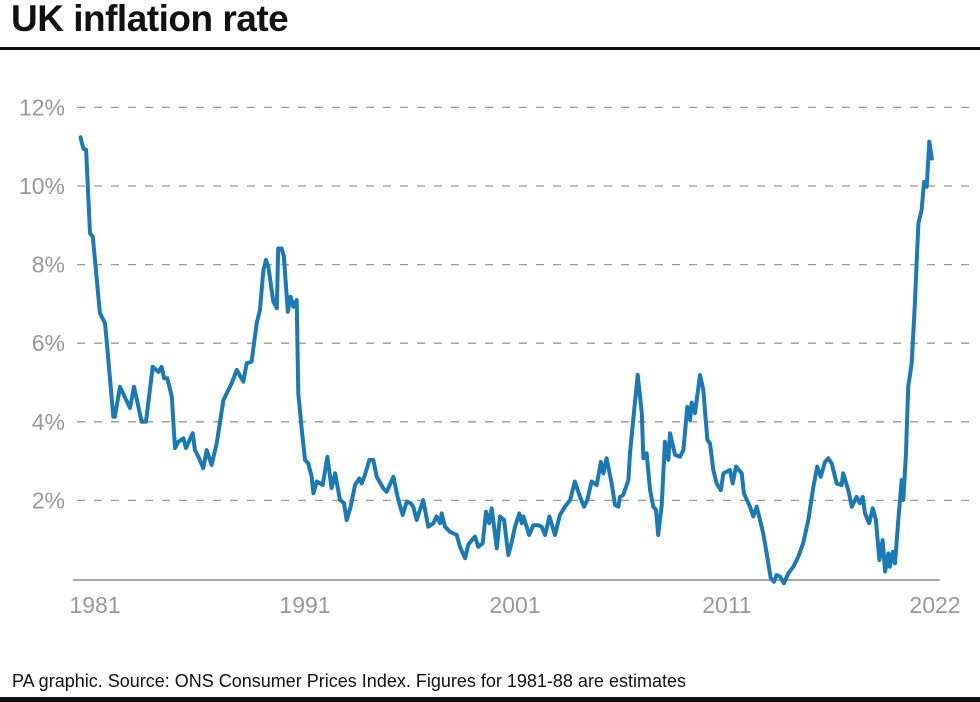 The height and width of the screenshot is (702, 980). What do you see at coordinates (490, 48) in the screenshot?
I see `title-divider` at bounding box center [490, 48].